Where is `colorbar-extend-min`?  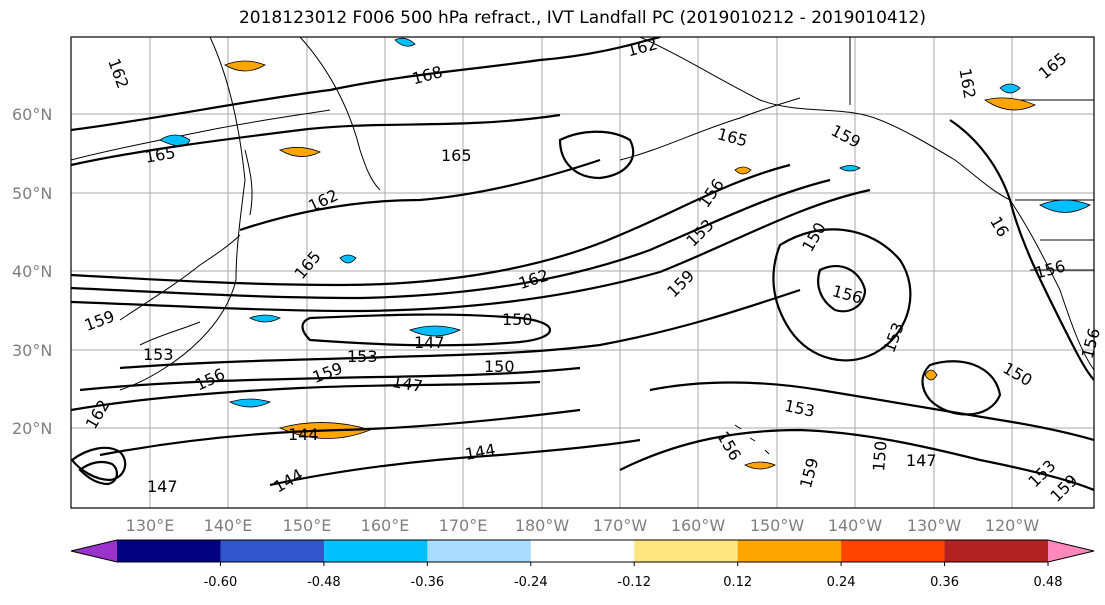 colorbar-extend-min is located at coordinates (94, 551).